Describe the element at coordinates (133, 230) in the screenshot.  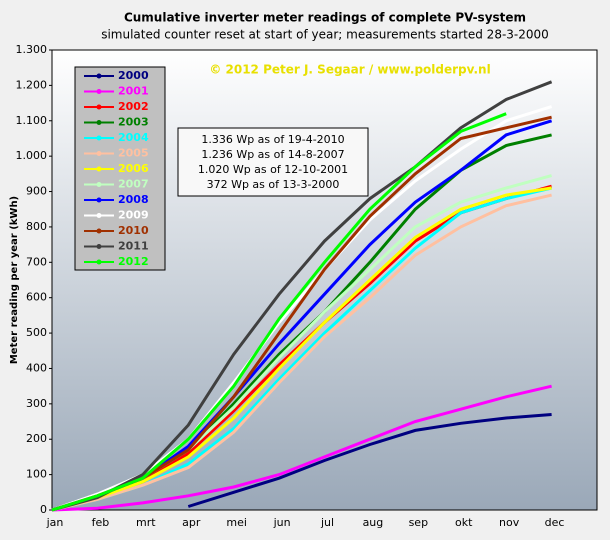
I see `legend-label: 2010` at that location.